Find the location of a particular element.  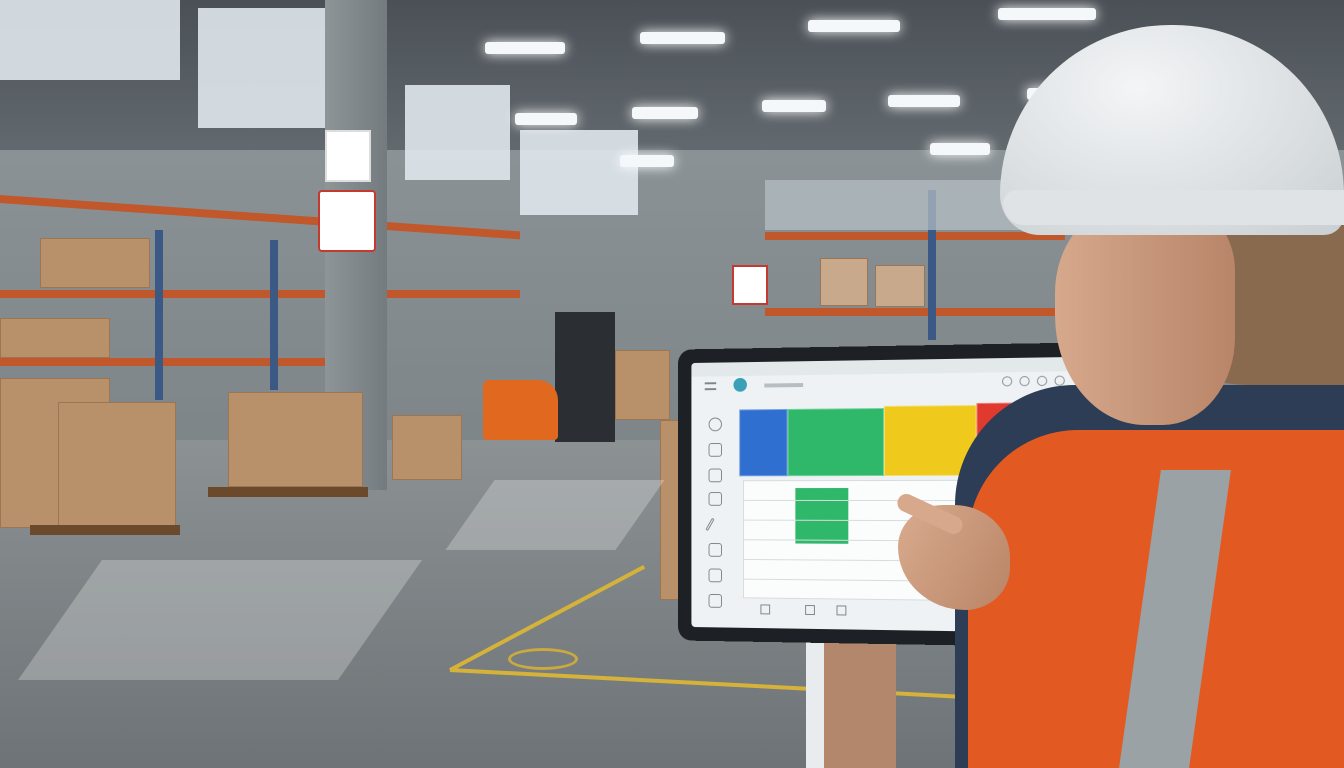

settings-icon is located at coordinates (1042, 381).